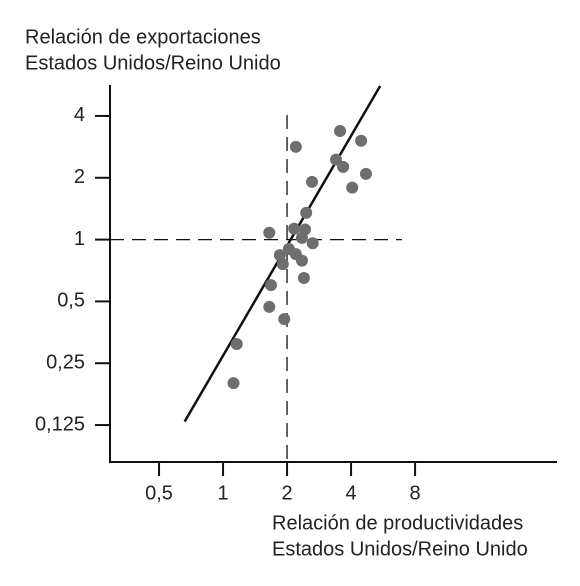  Describe the element at coordinates (153, 63) in the screenshot. I see `y-axis-label: Estados Unidos/Reino Unido` at that location.